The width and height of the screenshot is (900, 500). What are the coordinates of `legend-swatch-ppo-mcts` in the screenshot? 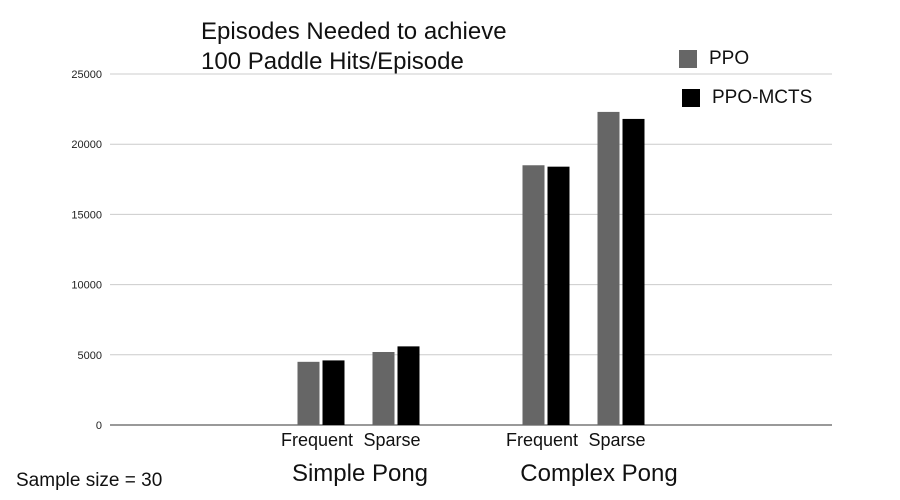 It's located at (691, 98).